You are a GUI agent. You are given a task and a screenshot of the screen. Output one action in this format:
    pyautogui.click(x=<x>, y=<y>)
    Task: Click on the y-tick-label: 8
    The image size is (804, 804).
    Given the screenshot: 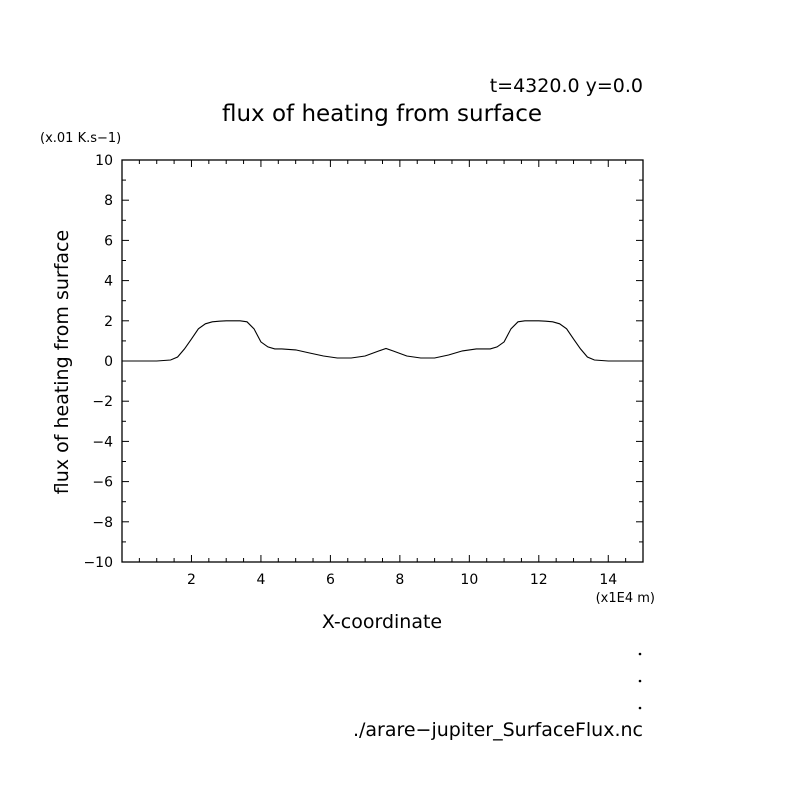 What is the action you would take?
    pyautogui.click(x=108, y=201)
    